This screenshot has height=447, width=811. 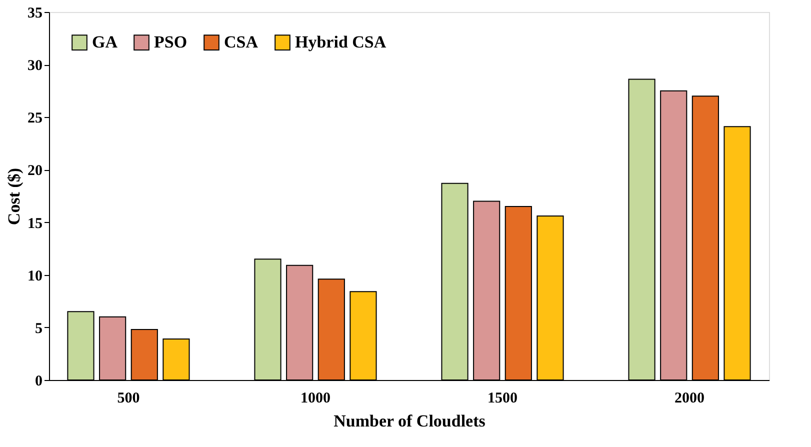 What do you see at coordinates (105, 42) in the screenshot?
I see `legend-label: GA` at bounding box center [105, 42].